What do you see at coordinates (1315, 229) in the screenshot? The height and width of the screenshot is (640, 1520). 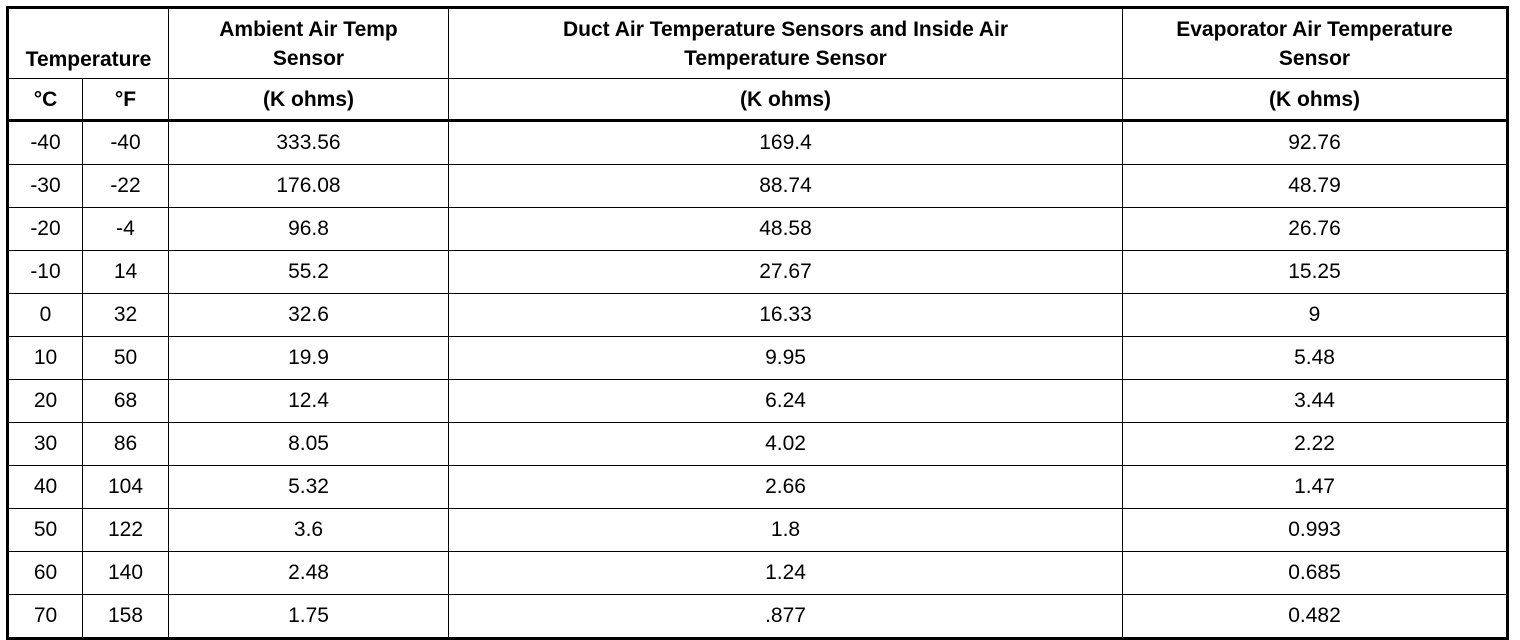 I see `data-cell: 26.76` at bounding box center [1315, 229].